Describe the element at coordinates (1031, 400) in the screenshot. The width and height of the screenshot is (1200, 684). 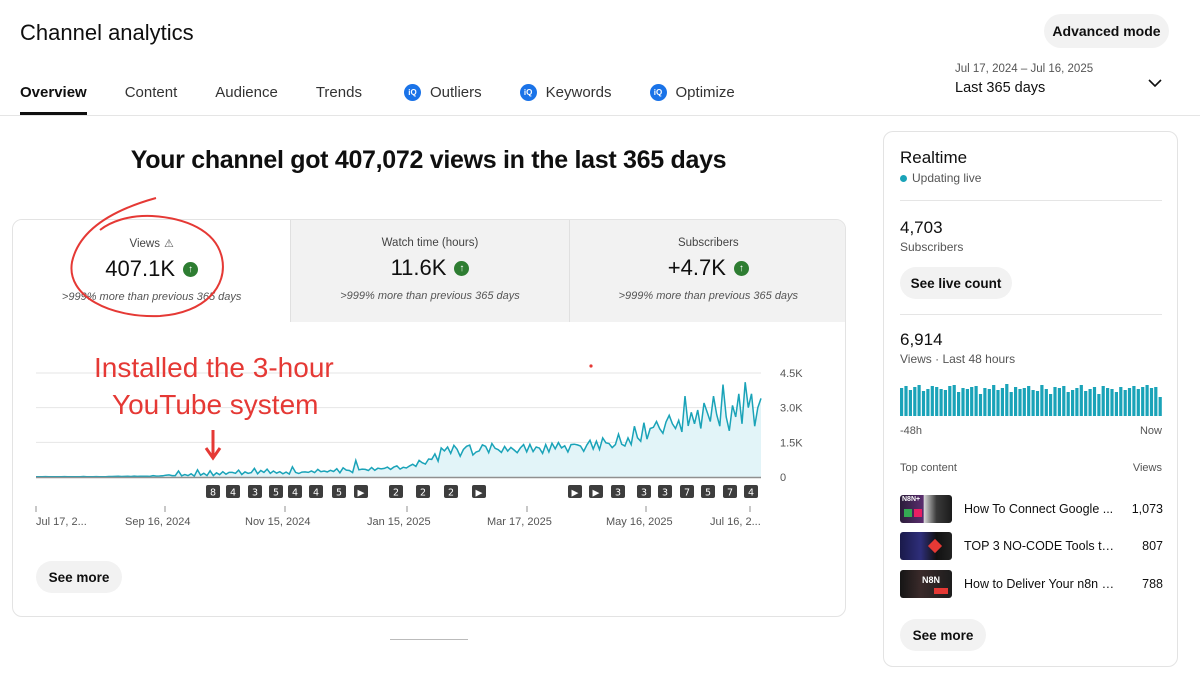
I see `realtime-bar-chart` at that location.